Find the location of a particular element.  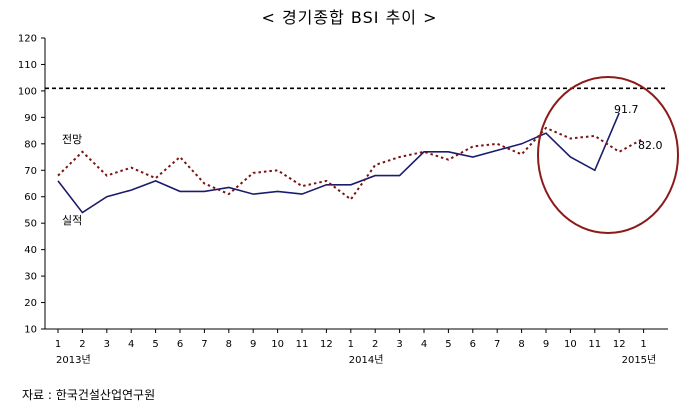

x-axis-ticks: 1 2 3 4 5 6 7 8 9 10 11 12 1 2 3 4 5 6 7 8 9 10 11 12 1 is located at coordinates (351, 339).